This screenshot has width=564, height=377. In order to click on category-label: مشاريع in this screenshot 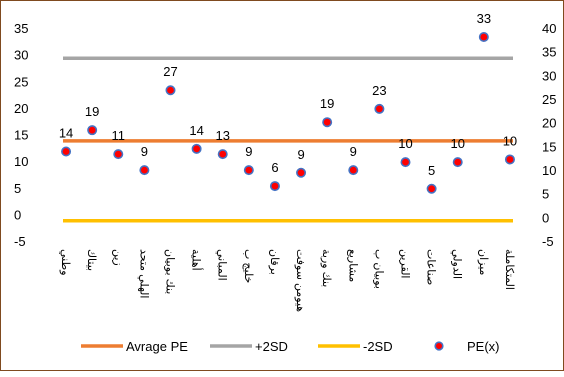, I will do `click(352, 265)`.